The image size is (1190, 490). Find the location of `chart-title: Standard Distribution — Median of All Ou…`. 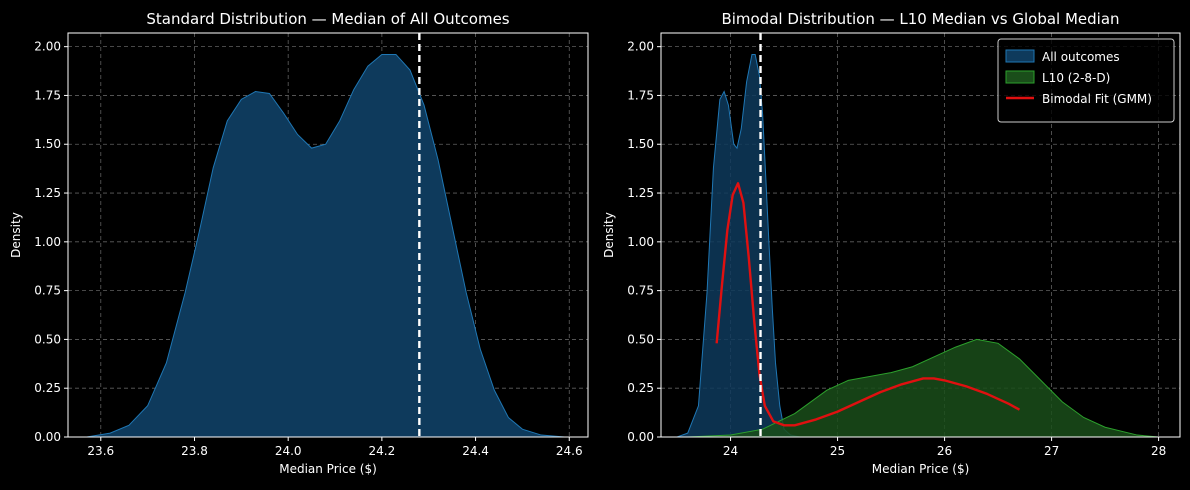

chart-title: Standard Distribution — Median of All Ou… is located at coordinates (327, 19).